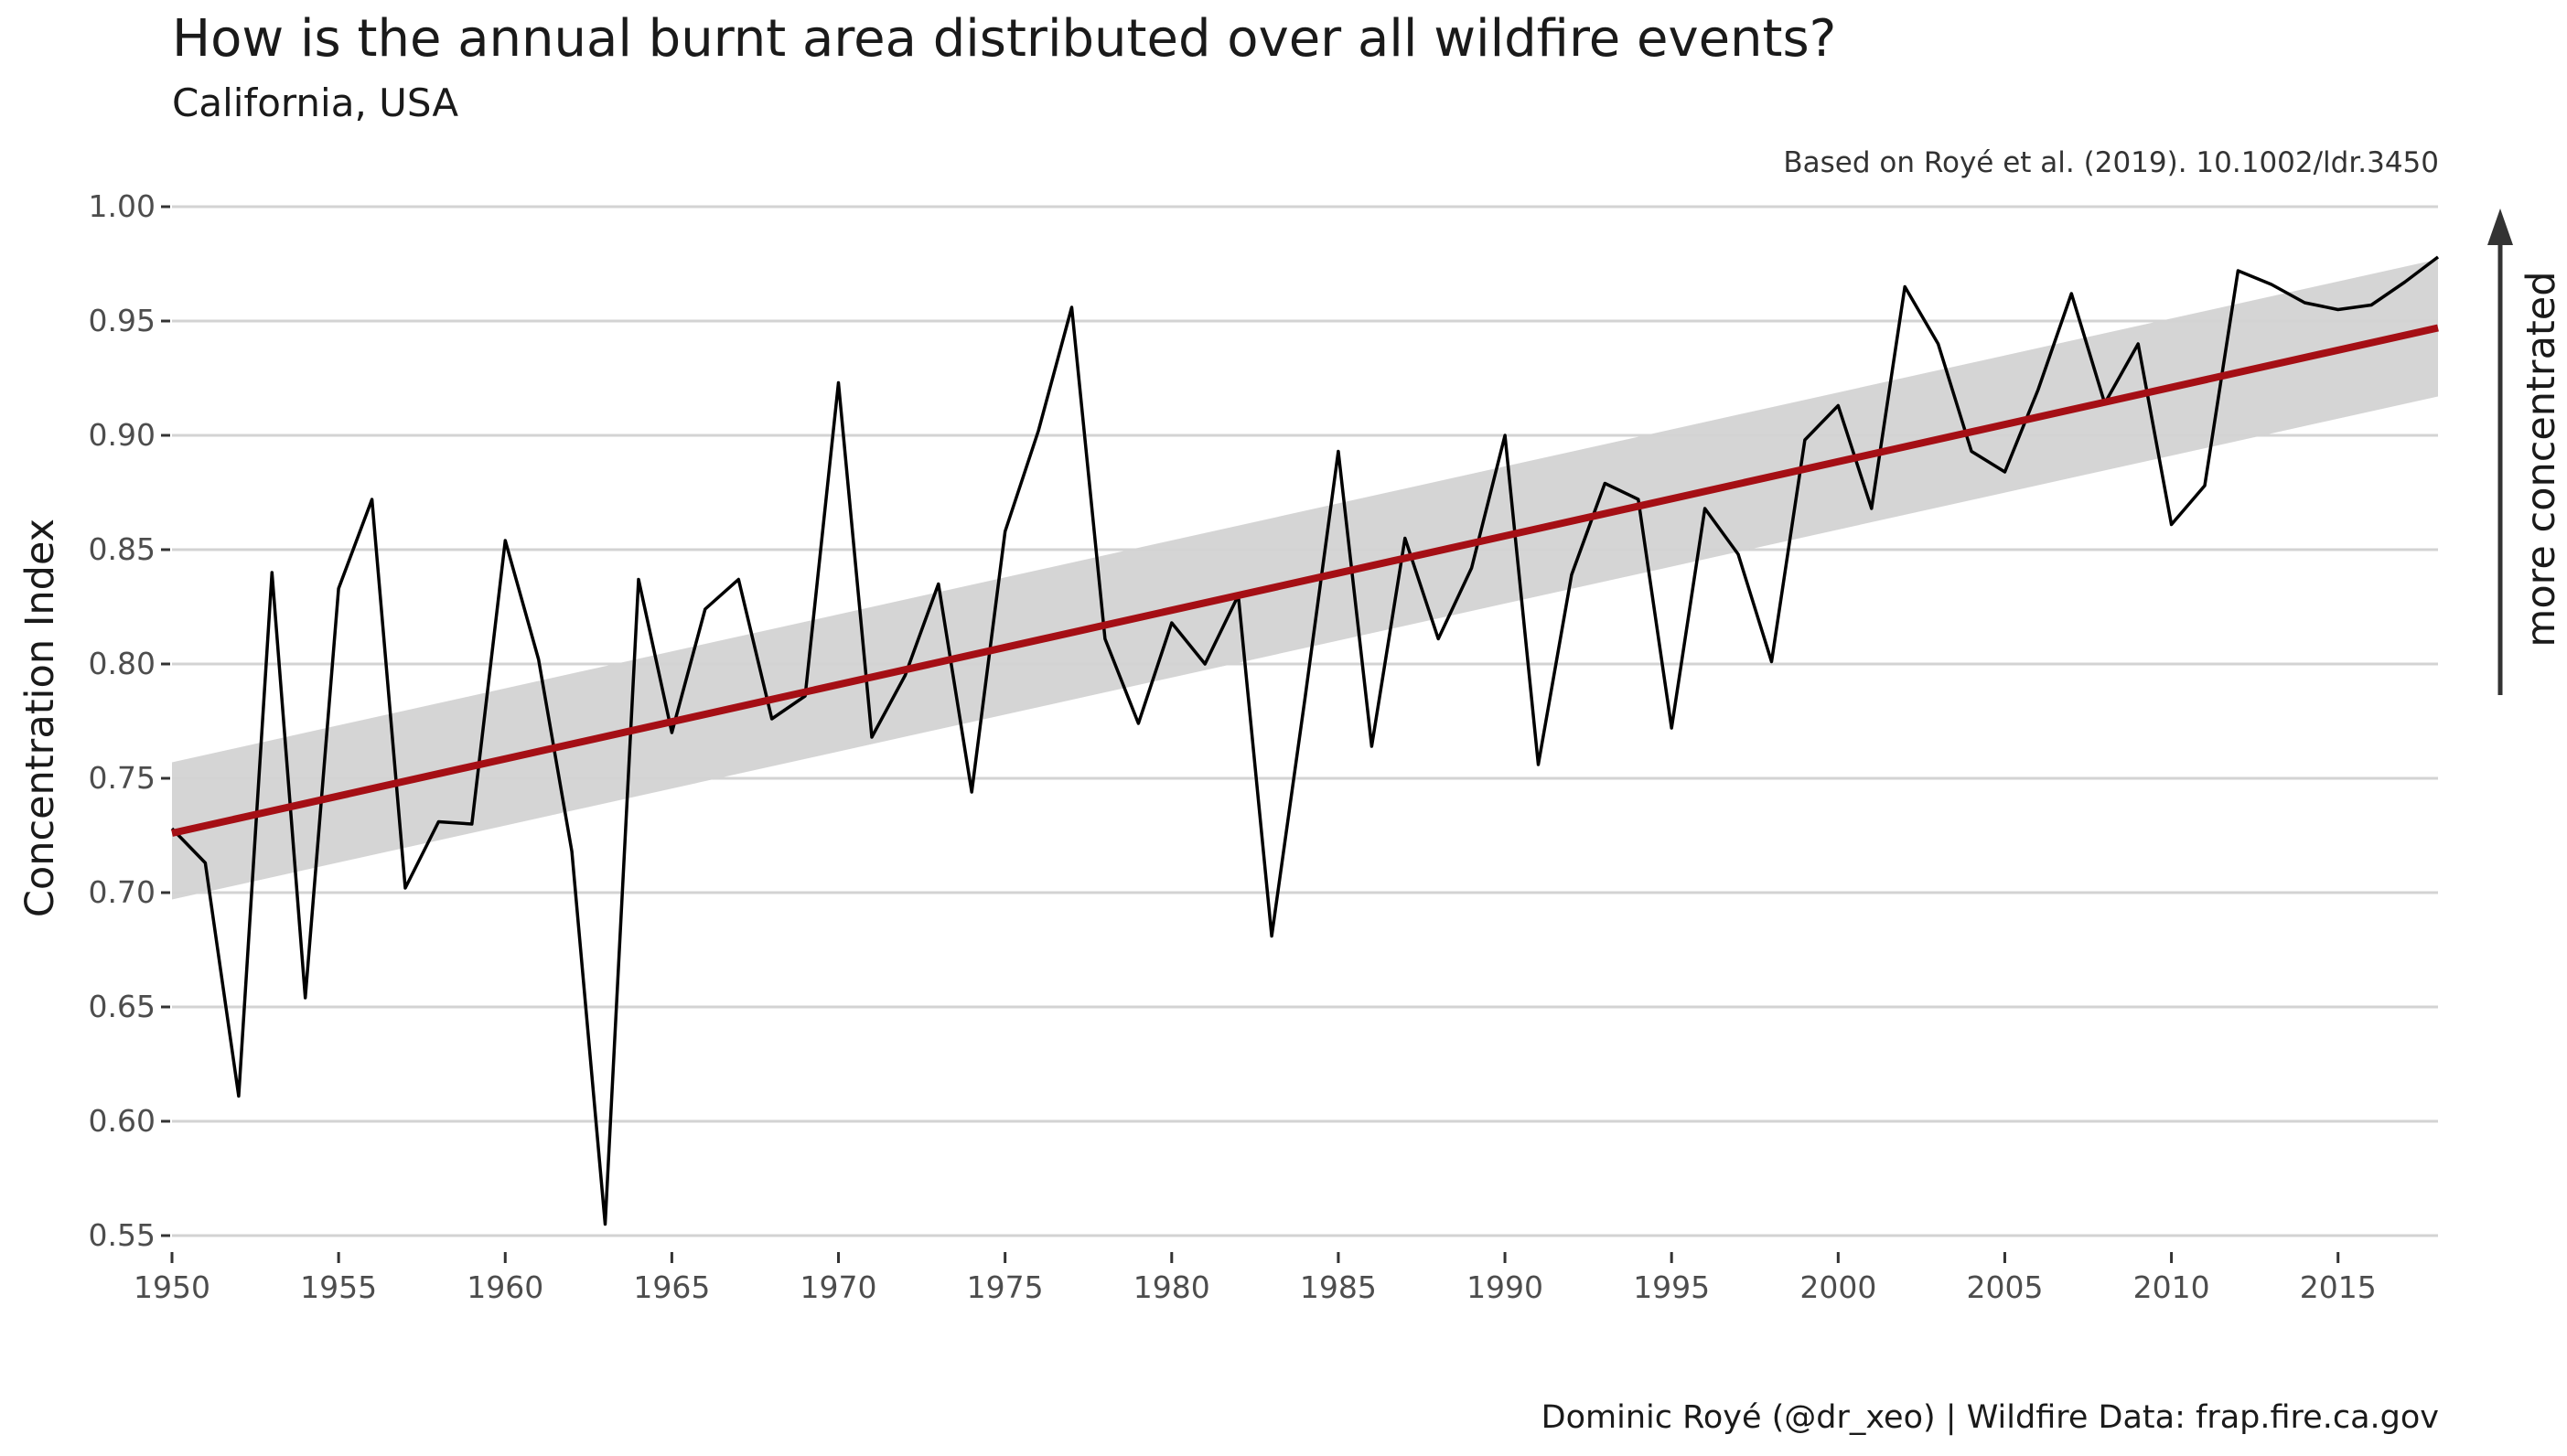 The width and height of the screenshot is (2567, 1456). What do you see at coordinates (2004, 1287) in the screenshot?
I see `x-tick-label: 2005` at bounding box center [2004, 1287].